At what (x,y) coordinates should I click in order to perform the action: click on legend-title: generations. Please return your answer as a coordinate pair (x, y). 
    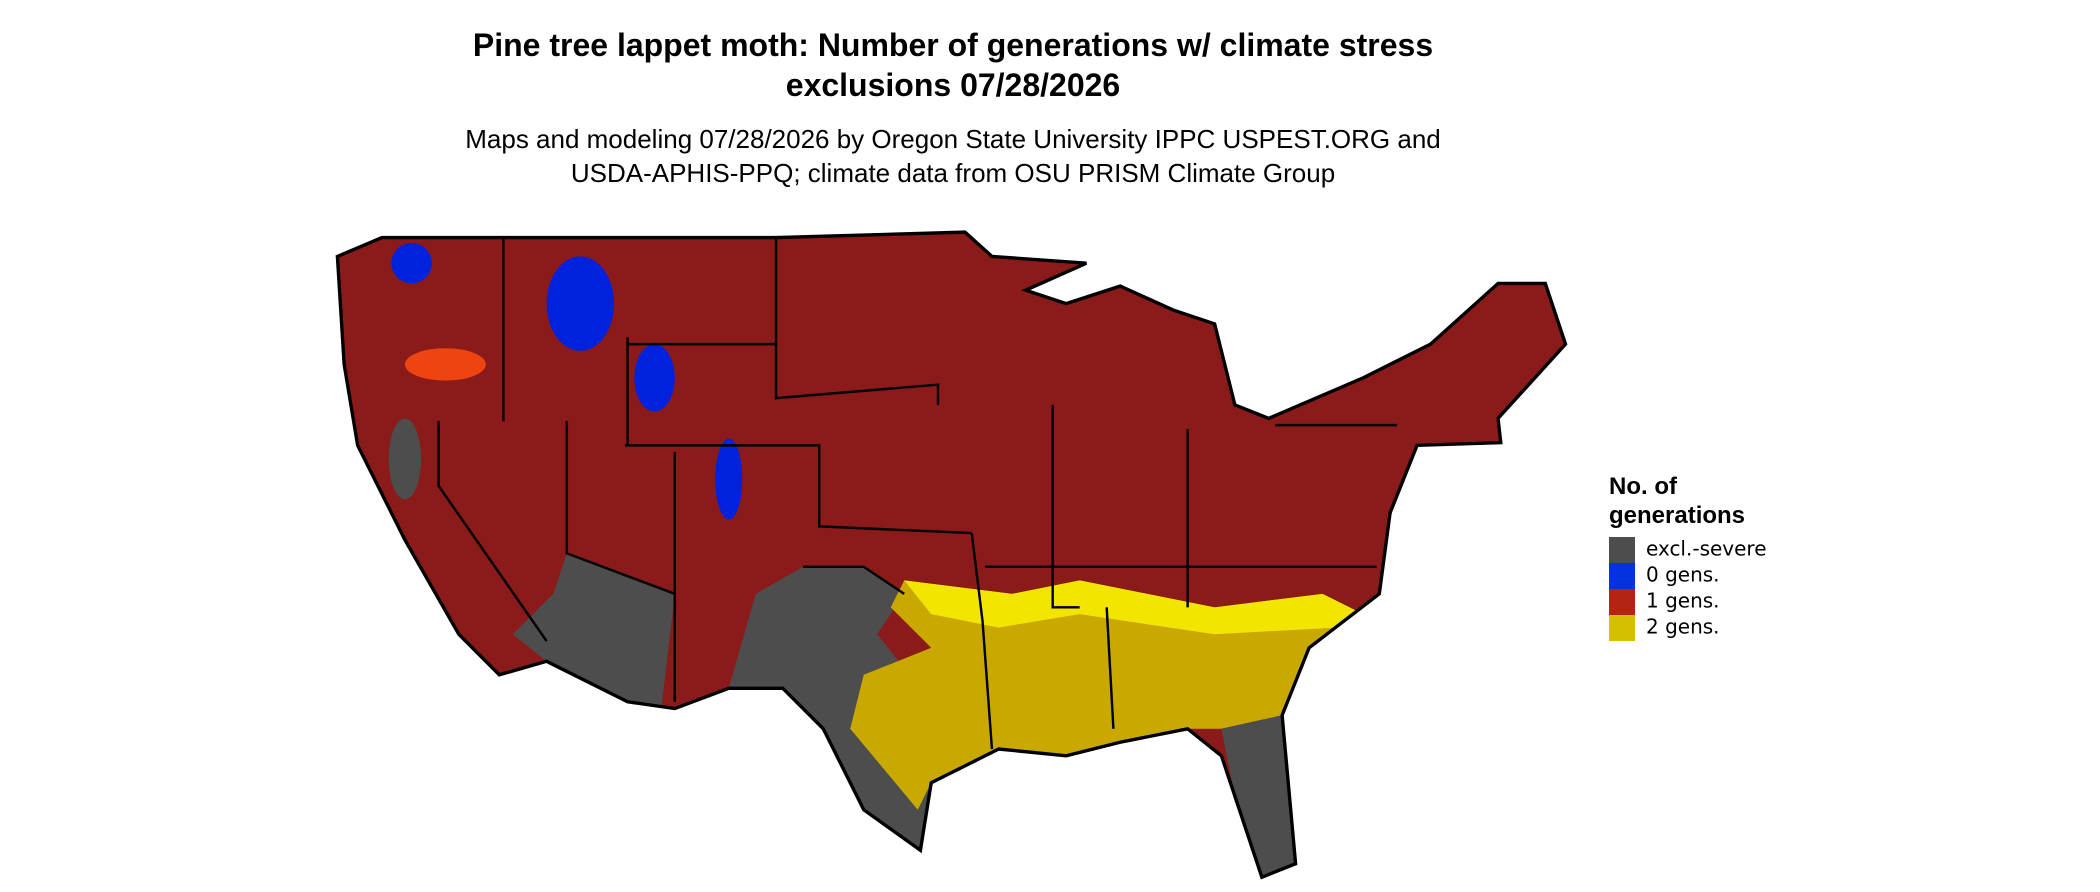
    Looking at the image, I should click on (1677, 515).